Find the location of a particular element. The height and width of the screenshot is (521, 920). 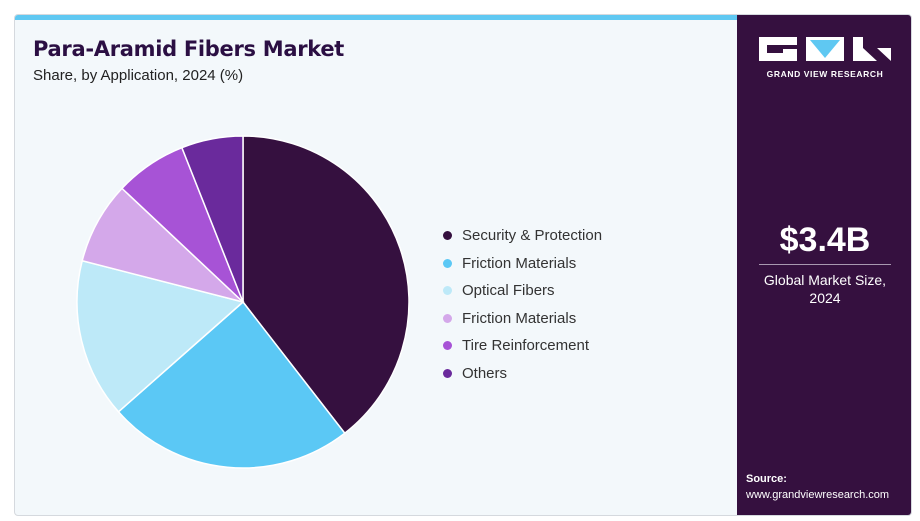

legend-item: Optical Fibers is located at coordinates (522, 291).